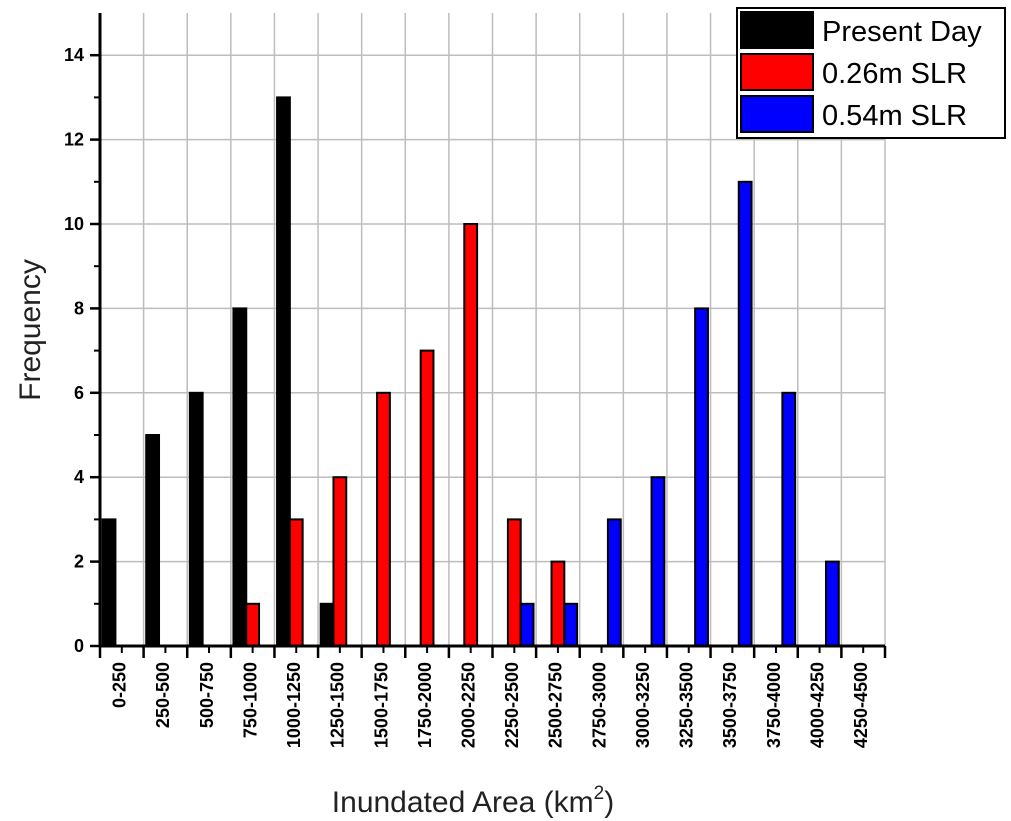 This screenshot has width=1011, height=821. Describe the element at coordinates (30, 330) in the screenshot. I see `y-axis-title: Frequency` at that location.